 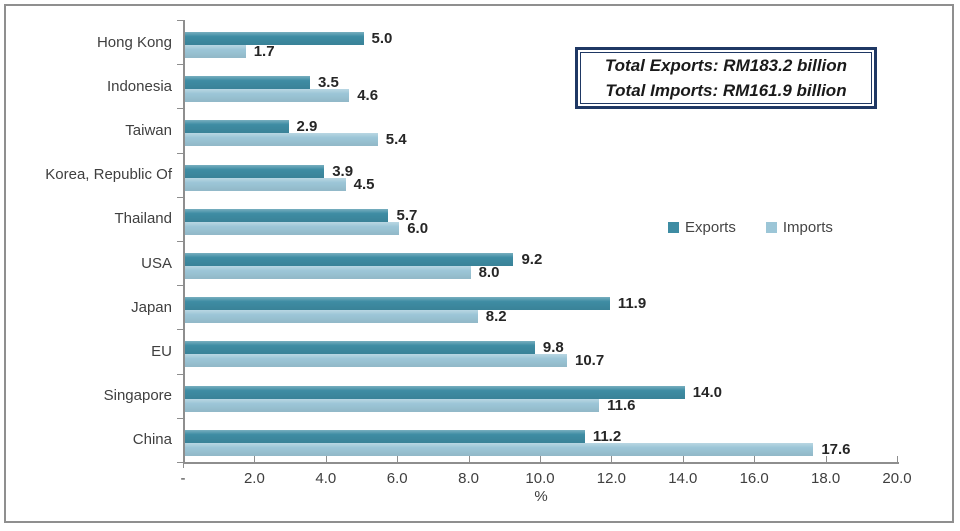 I want to click on category-label: Singapore, so click(x=137, y=396).